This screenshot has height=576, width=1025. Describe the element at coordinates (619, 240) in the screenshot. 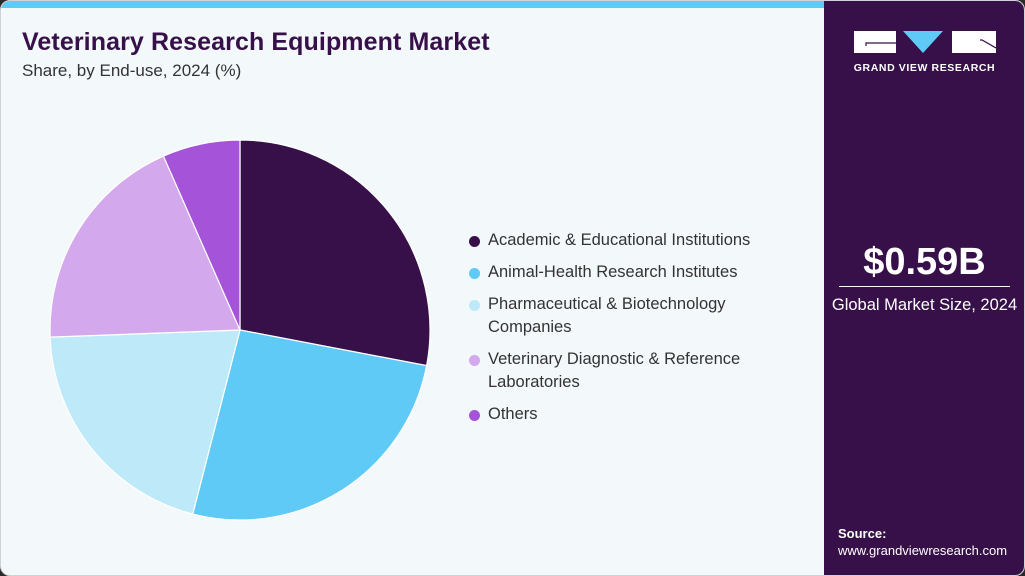

I see `legend-label: Academic & Educational Institutions` at that location.